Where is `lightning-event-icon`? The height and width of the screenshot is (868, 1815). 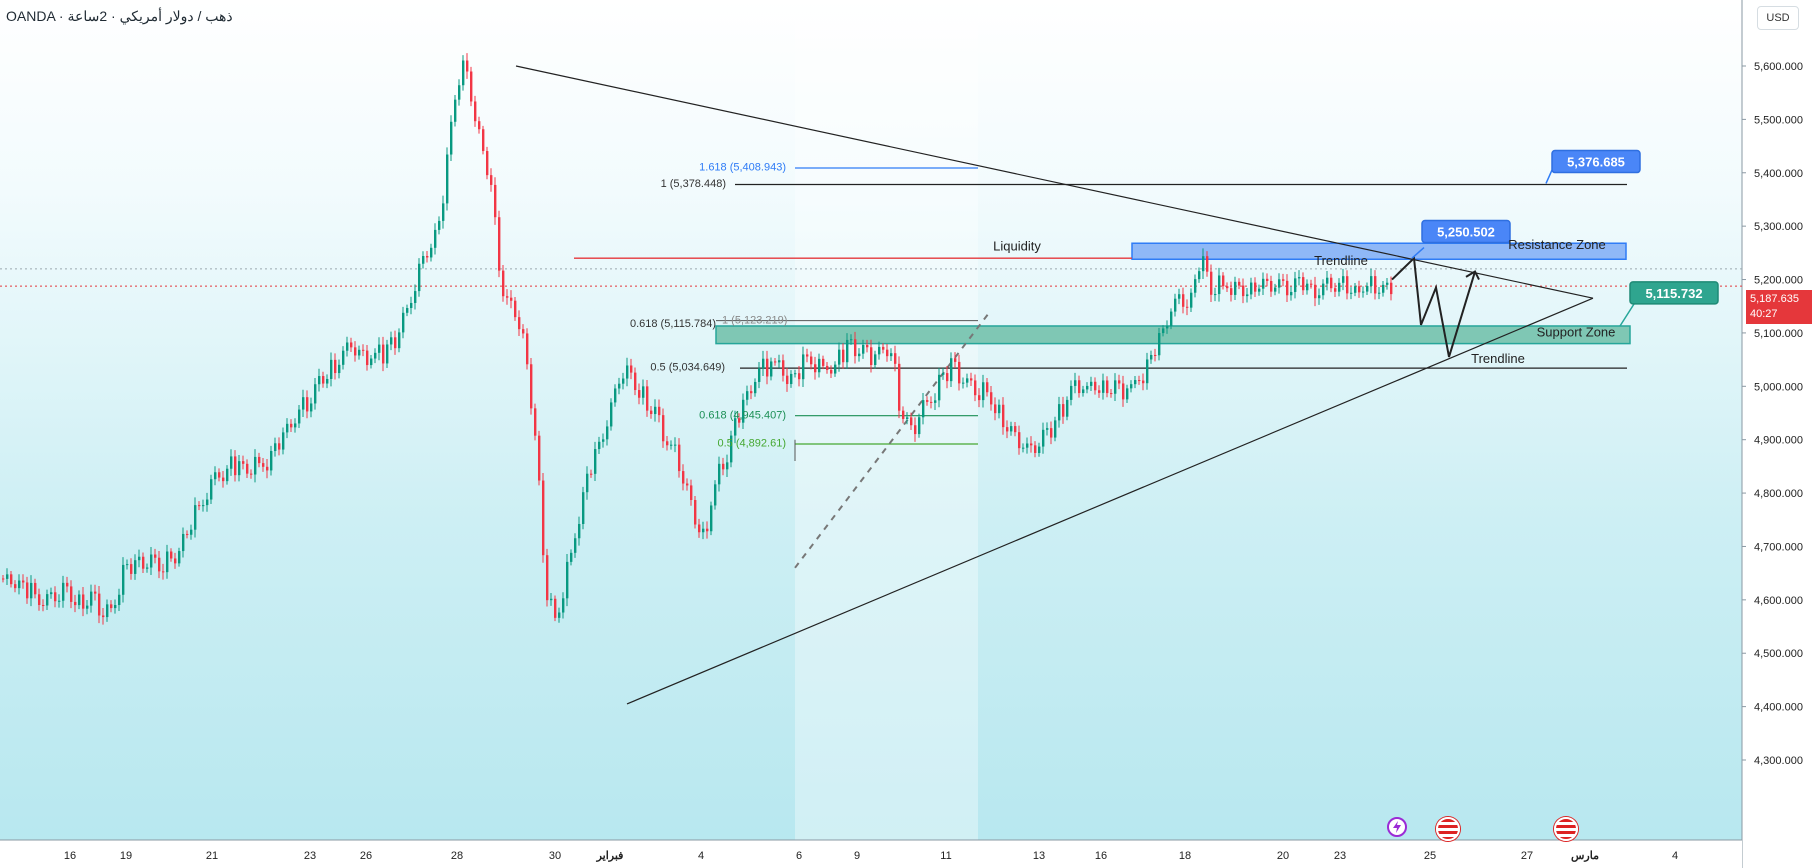 lightning-event-icon is located at coordinates (1397, 827).